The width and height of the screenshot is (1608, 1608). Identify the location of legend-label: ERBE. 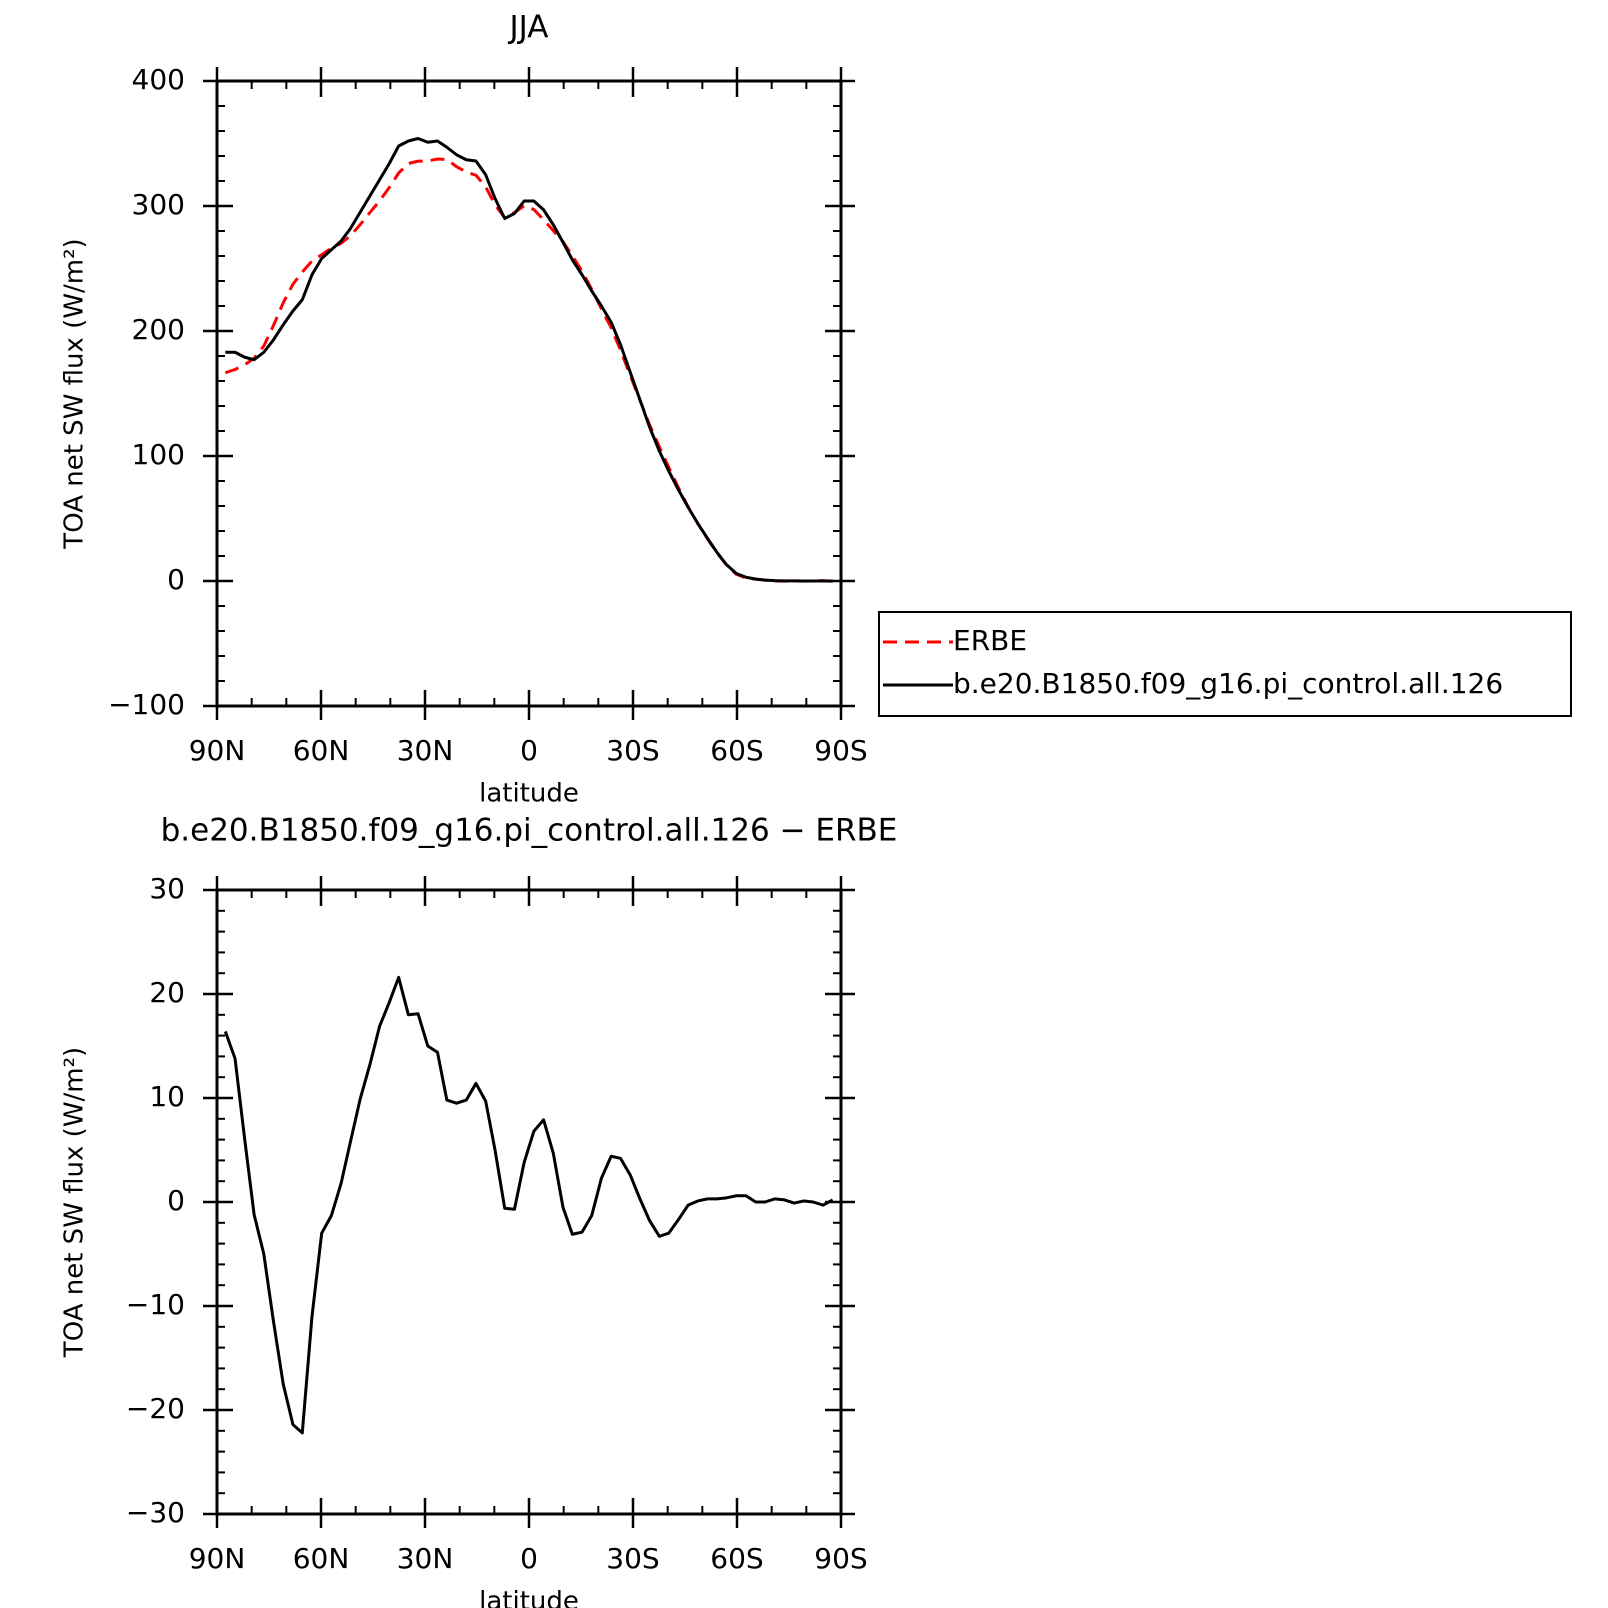
(990, 640).